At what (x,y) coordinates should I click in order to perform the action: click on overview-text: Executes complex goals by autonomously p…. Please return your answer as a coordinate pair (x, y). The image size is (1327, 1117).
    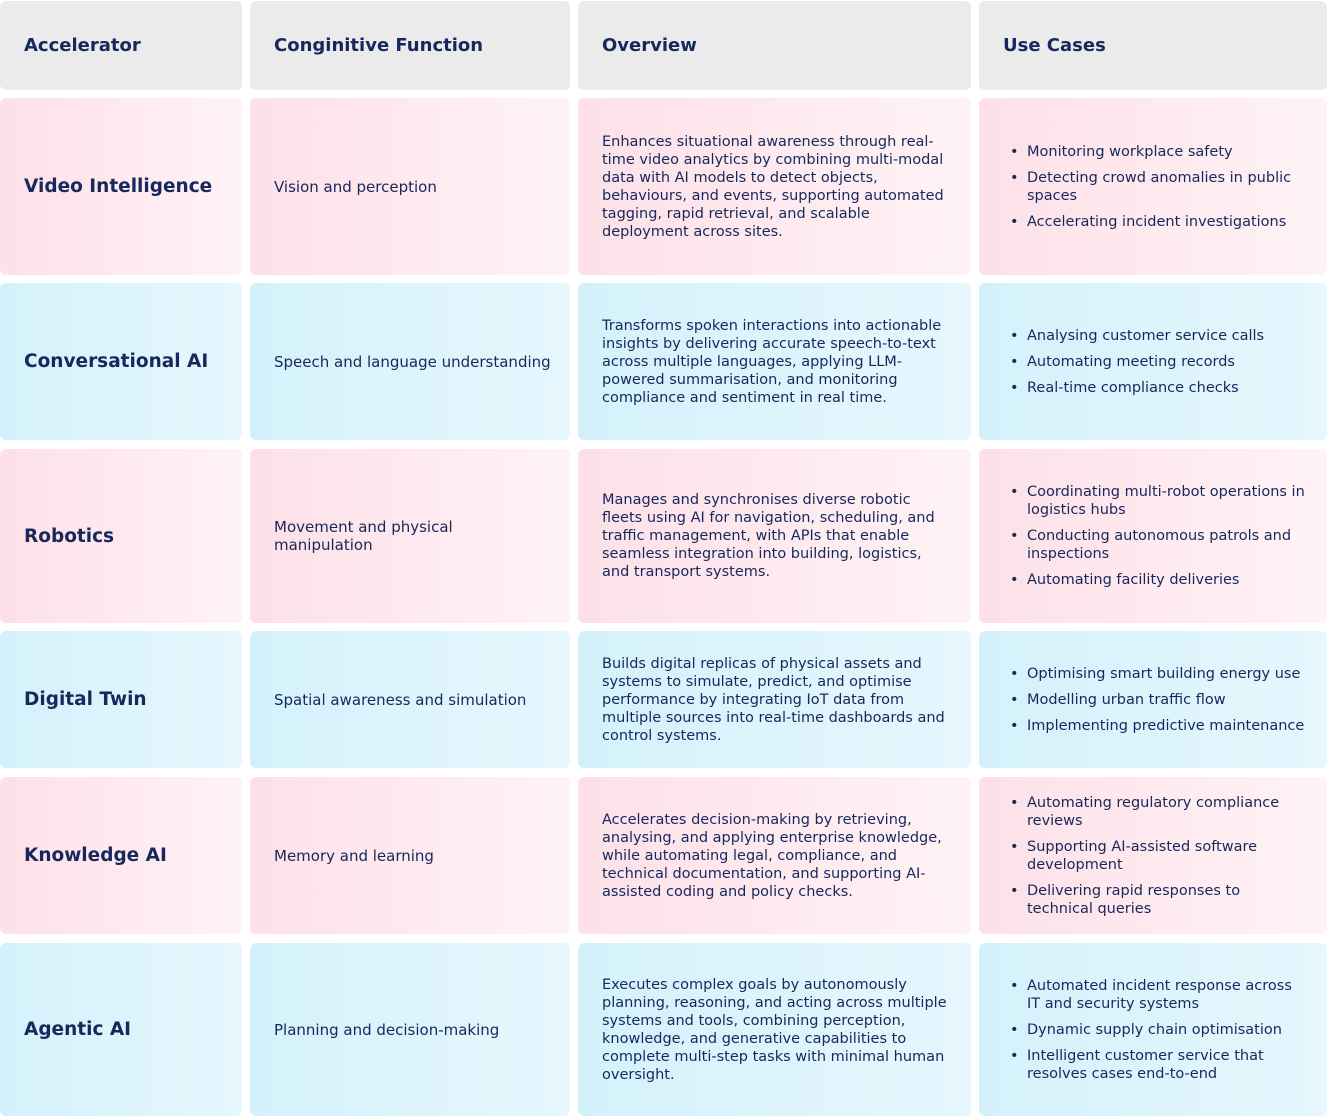
    Looking at the image, I should click on (774, 1029).